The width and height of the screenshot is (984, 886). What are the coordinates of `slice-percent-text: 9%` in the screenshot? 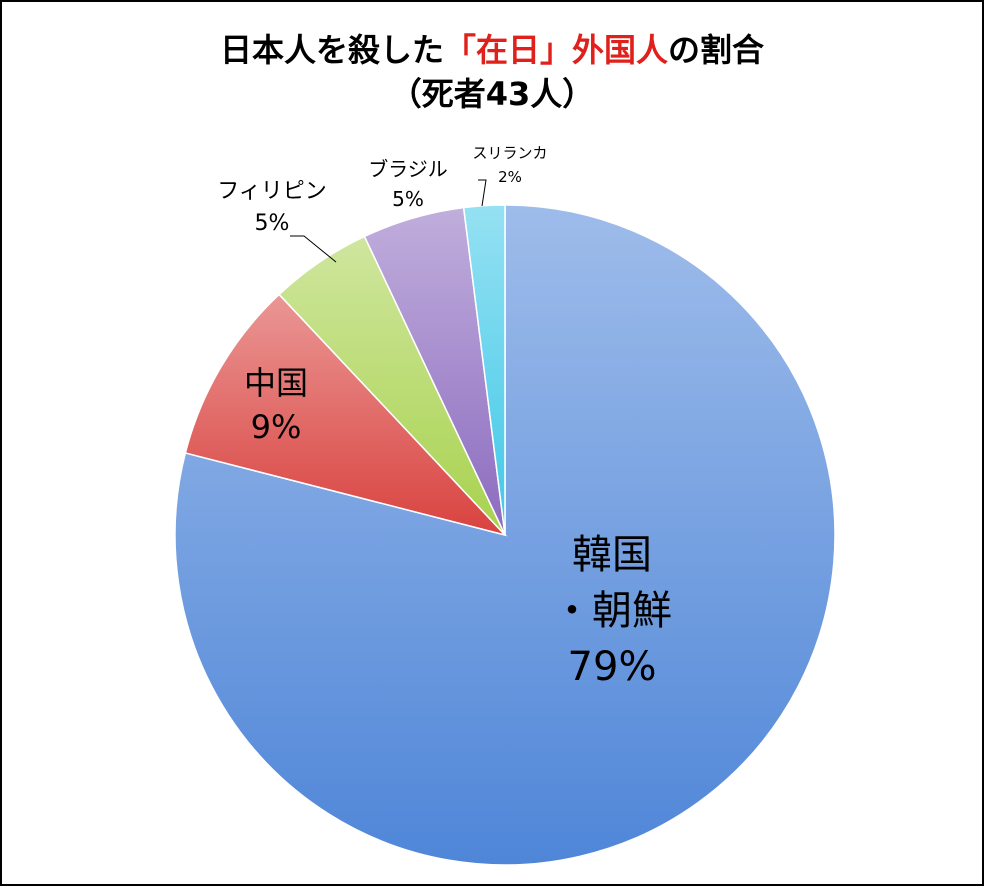 It's located at (276, 427).